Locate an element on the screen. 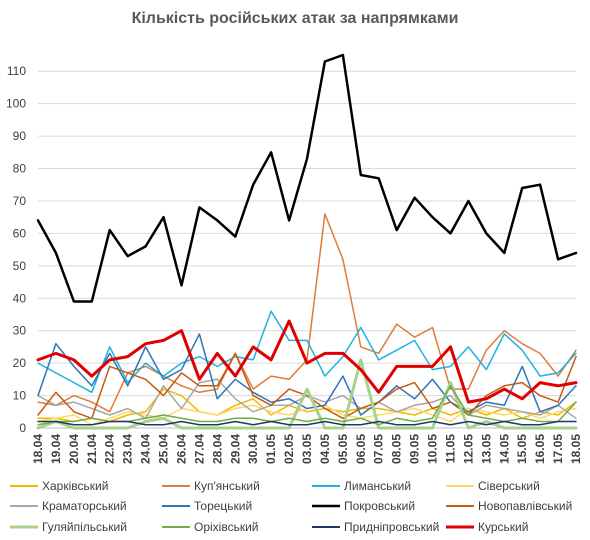 Image resolution: width=590 pixels, height=540 pixels. x-tick-label: 26.04 is located at coordinates (181, 449).